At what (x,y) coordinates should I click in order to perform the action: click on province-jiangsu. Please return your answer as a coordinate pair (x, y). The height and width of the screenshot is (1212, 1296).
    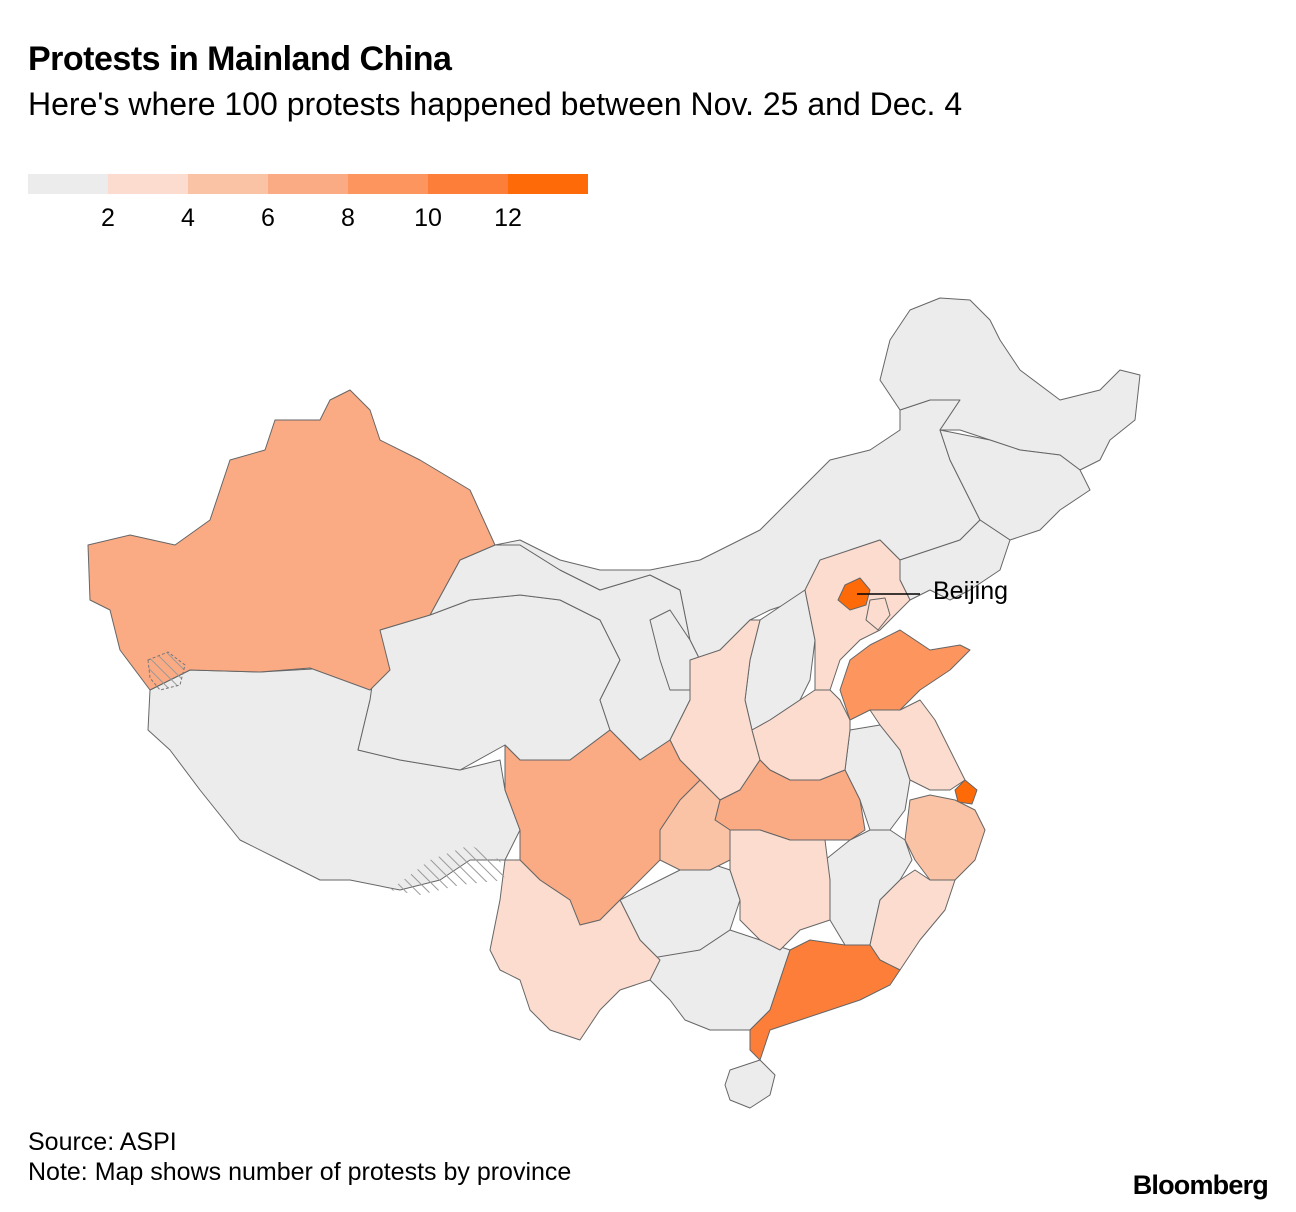
    Looking at the image, I should click on (917, 745).